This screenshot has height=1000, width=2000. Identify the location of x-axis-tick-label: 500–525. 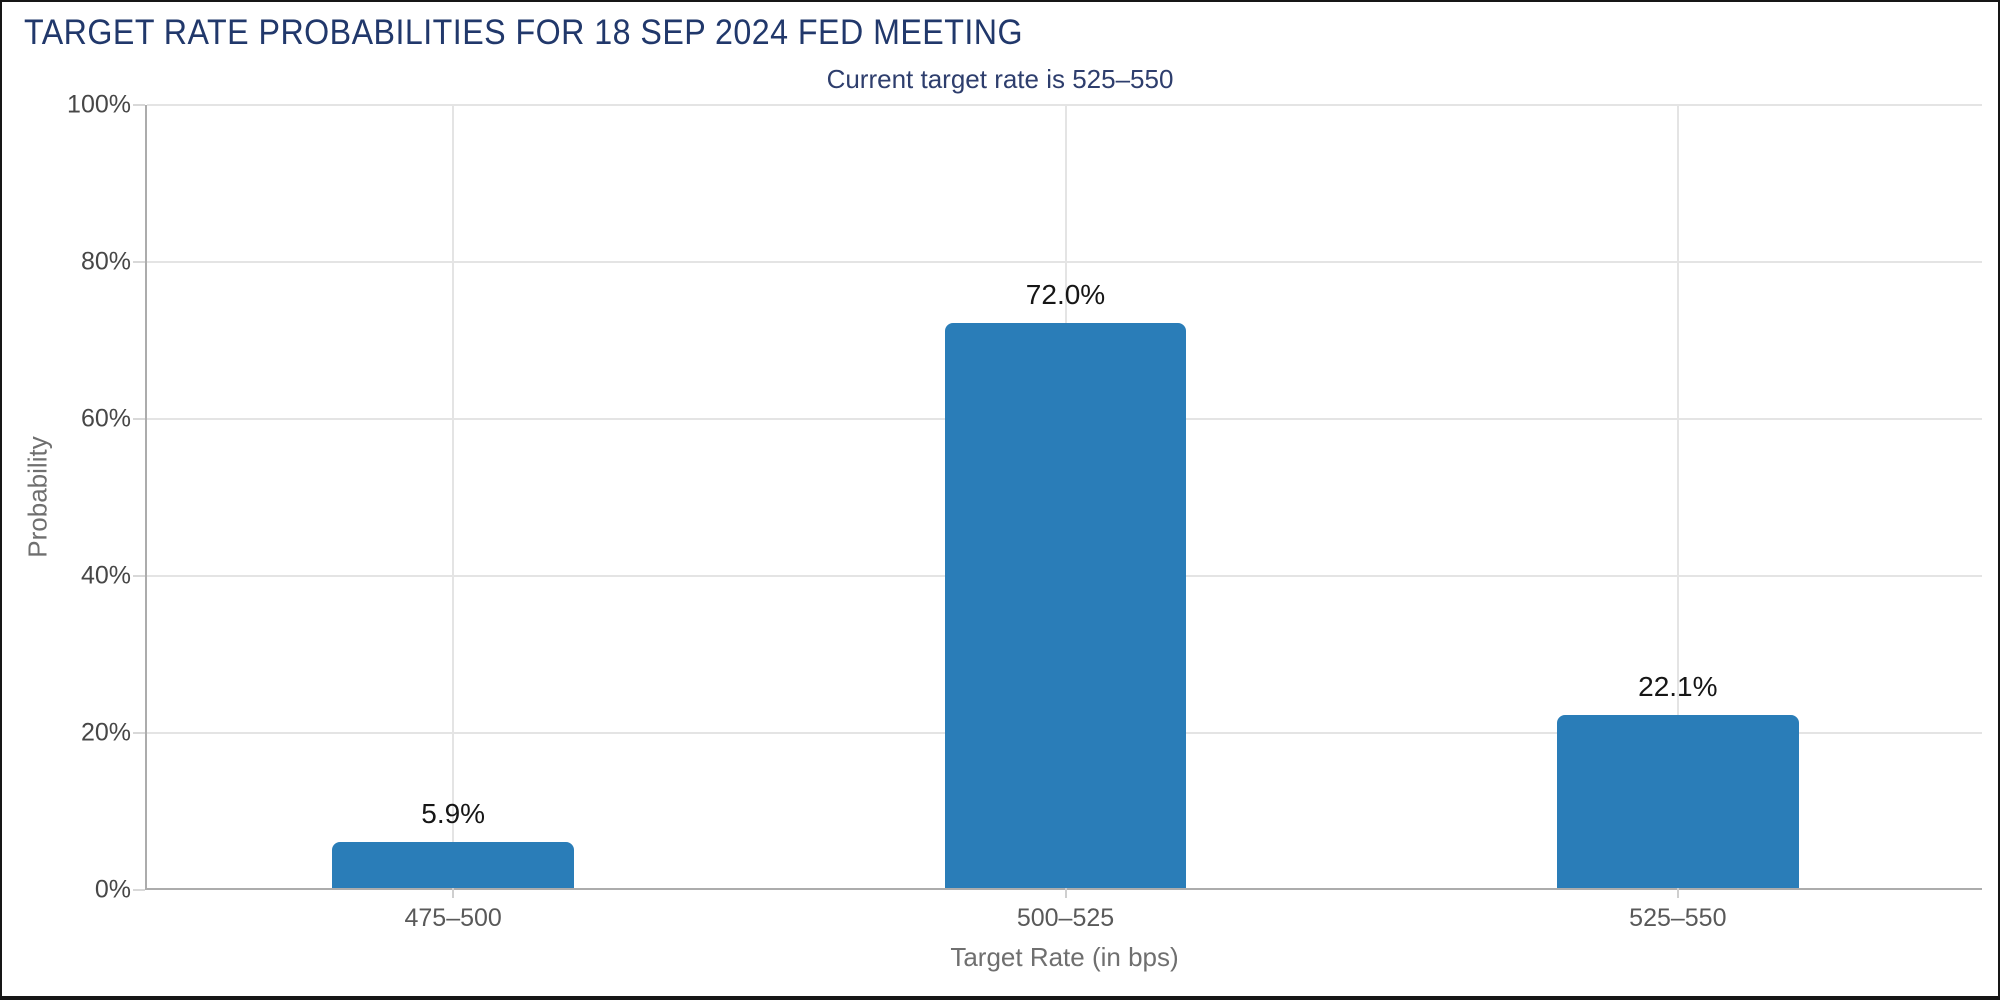
(1065, 918).